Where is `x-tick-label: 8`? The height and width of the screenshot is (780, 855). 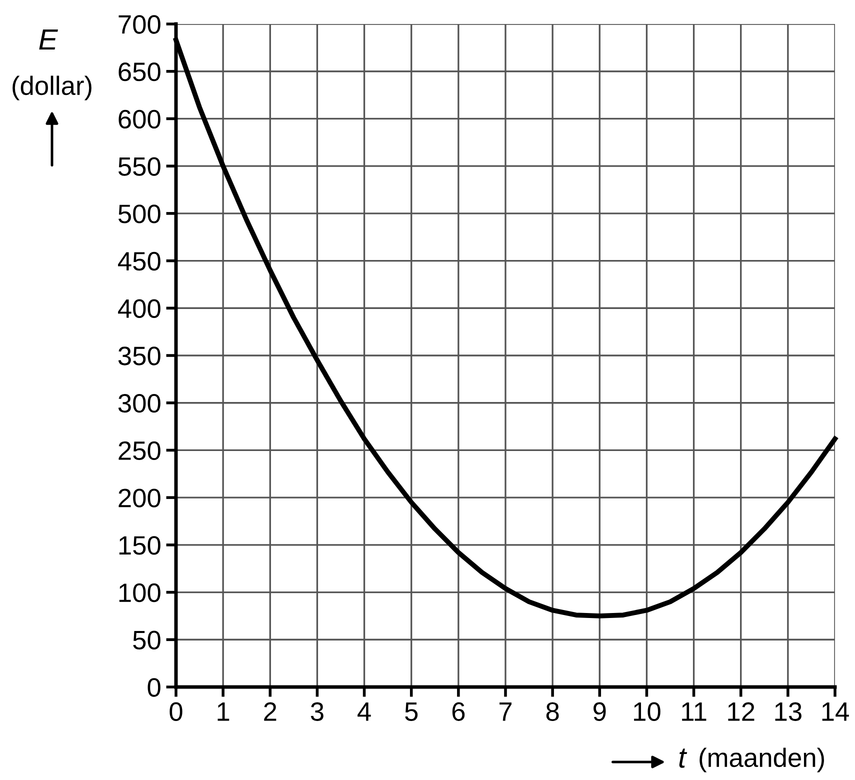
x-tick-label: 8 is located at coordinates (552, 711).